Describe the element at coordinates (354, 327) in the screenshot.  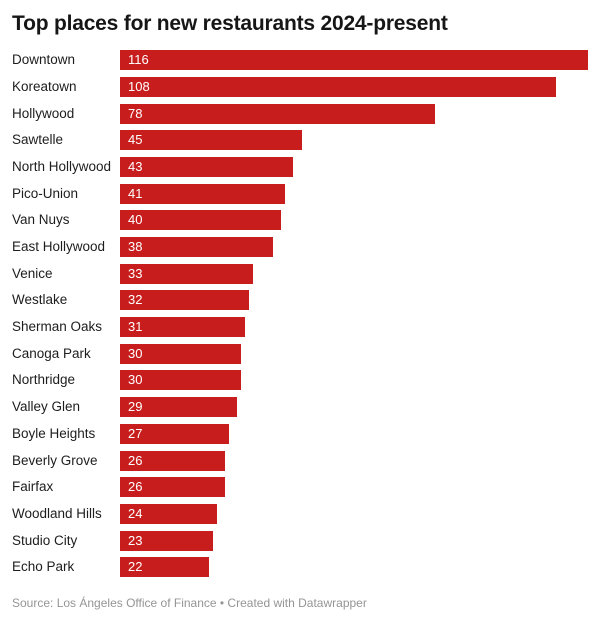
I see `bar-track: 31` at that location.